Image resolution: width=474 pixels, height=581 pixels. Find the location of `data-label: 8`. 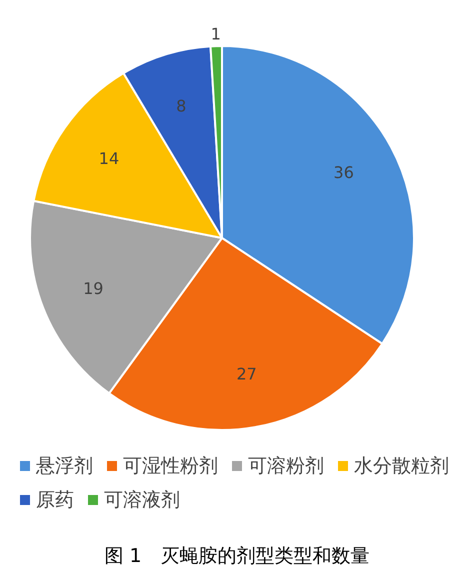

data-label: 8 is located at coordinates (181, 106).